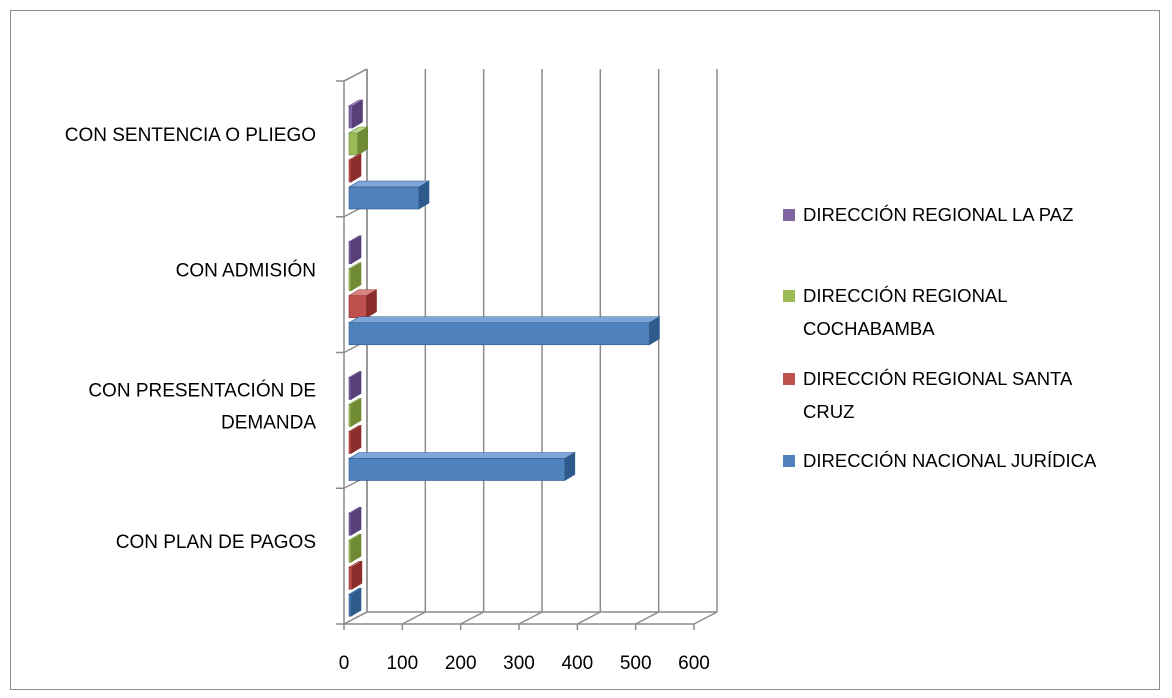 The image size is (1172, 698). Describe the element at coordinates (828, 411) in the screenshot. I see `legend-label: CRUZ` at that location.